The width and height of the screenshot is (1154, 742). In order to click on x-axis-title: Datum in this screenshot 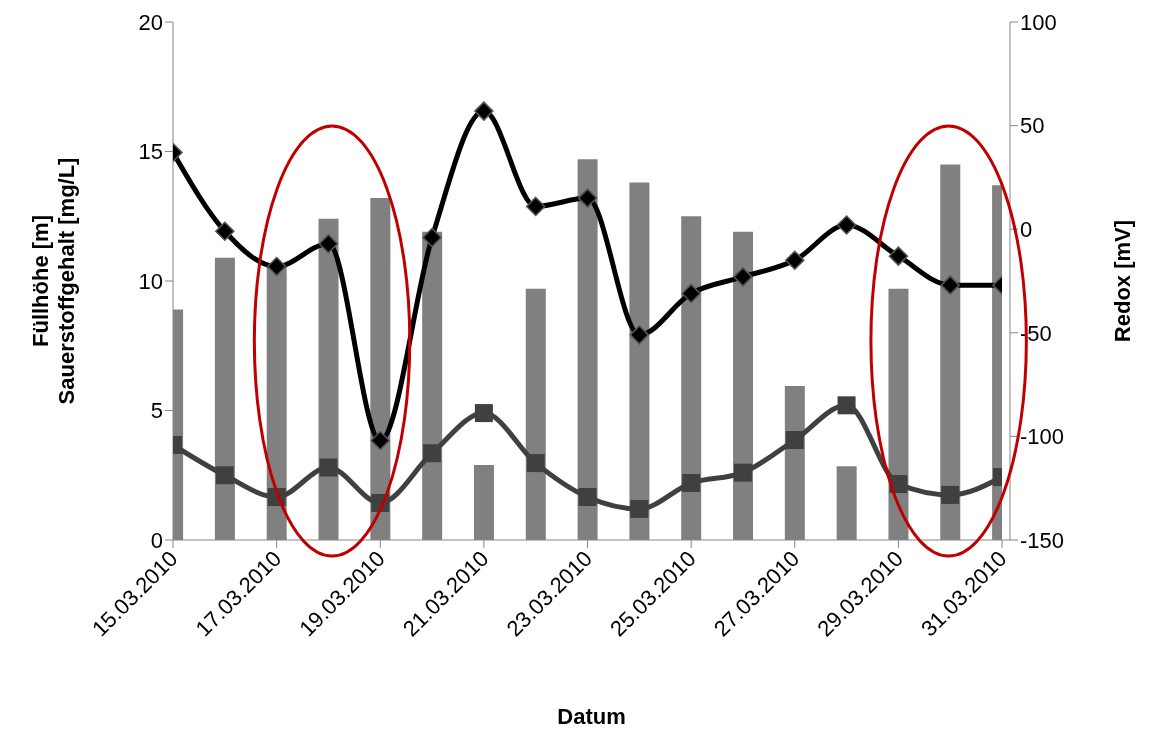, I will do `click(591, 716)`.